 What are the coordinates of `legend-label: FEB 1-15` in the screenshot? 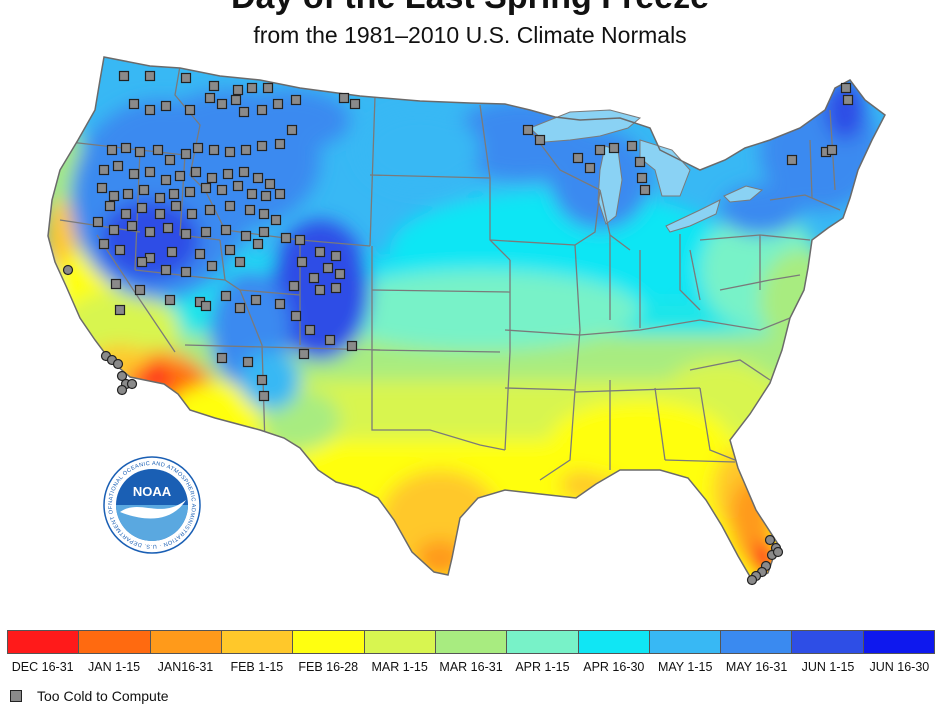 It's located at (257, 667).